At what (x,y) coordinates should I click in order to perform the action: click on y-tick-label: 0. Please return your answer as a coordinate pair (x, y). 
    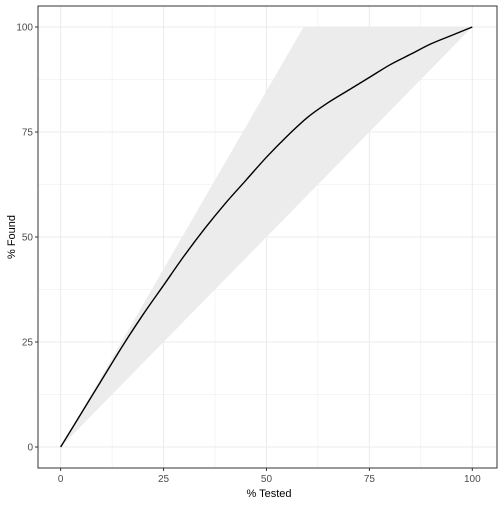
    Looking at the image, I should click on (30, 448).